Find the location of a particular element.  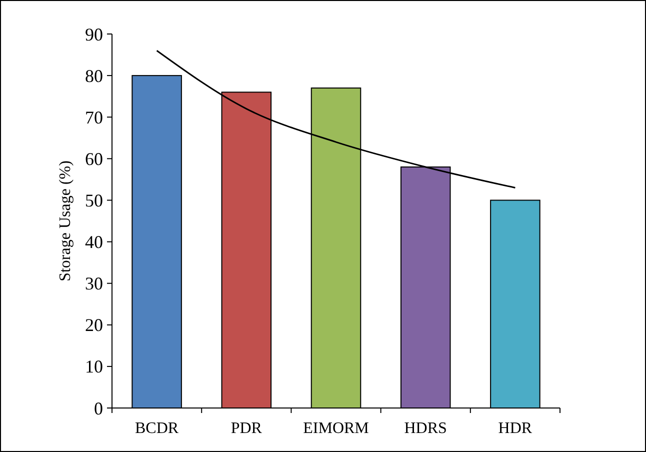

y-tick-label: 50 is located at coordinates (94, 200).